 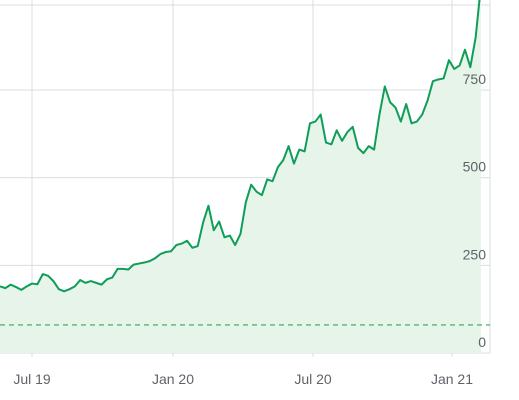 I want to click on y-tick-label-0: 0, so click(x=482, y=342).